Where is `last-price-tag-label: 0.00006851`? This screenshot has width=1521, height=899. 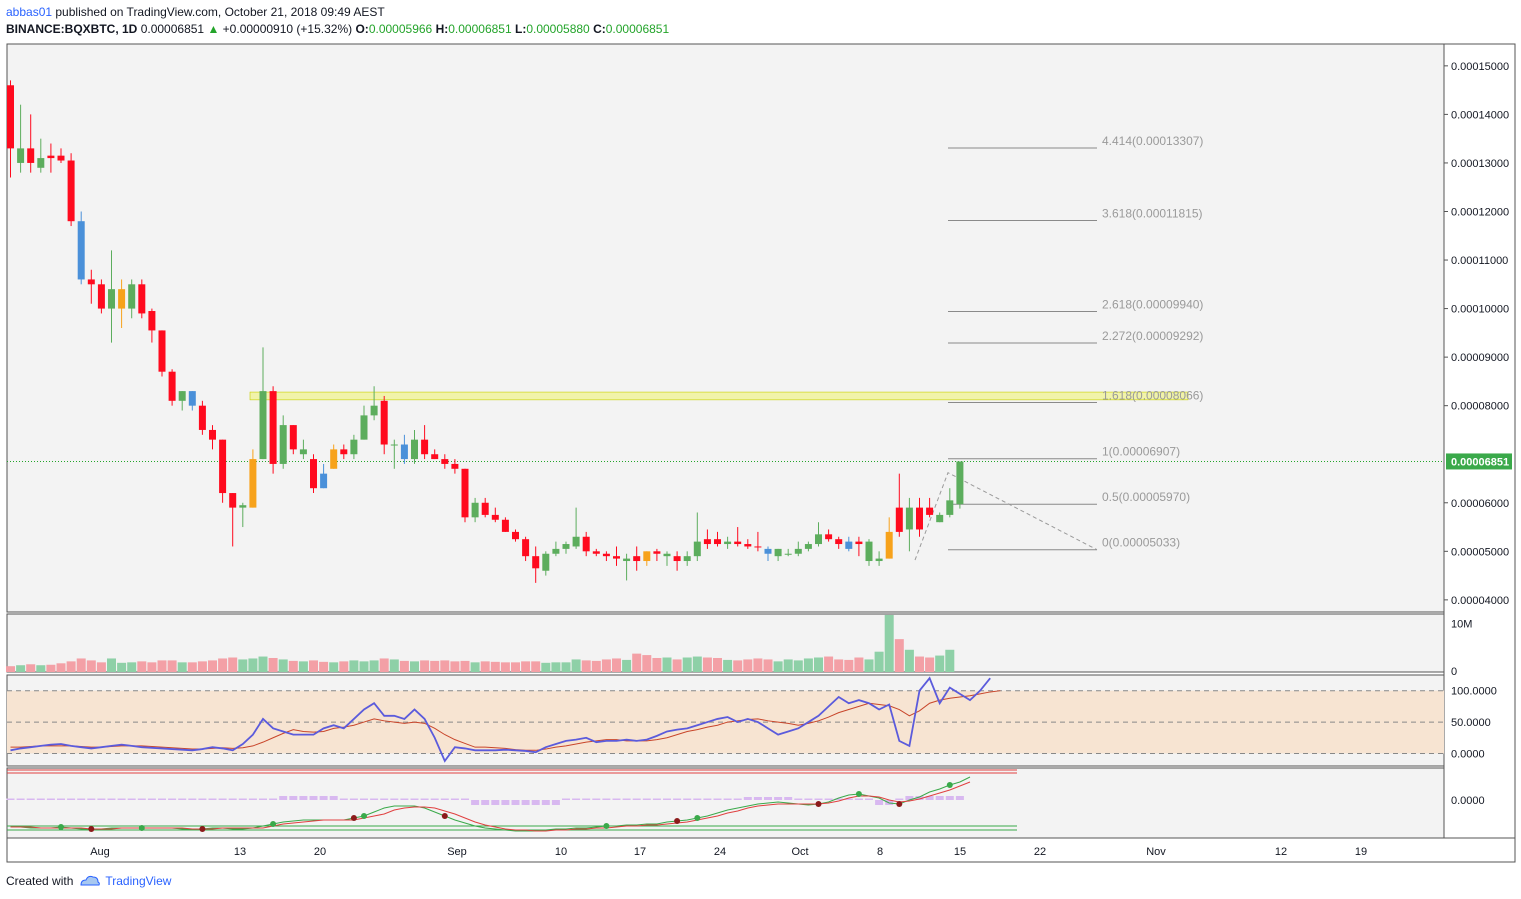
last-price-tag-label: 0.00006851 is located at coordinates (1480, 462).